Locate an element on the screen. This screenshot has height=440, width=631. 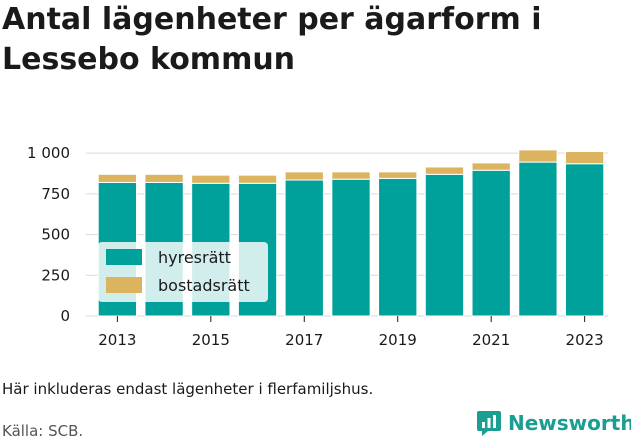
y-tick-label: 0 is located at coordinates (65, 316).